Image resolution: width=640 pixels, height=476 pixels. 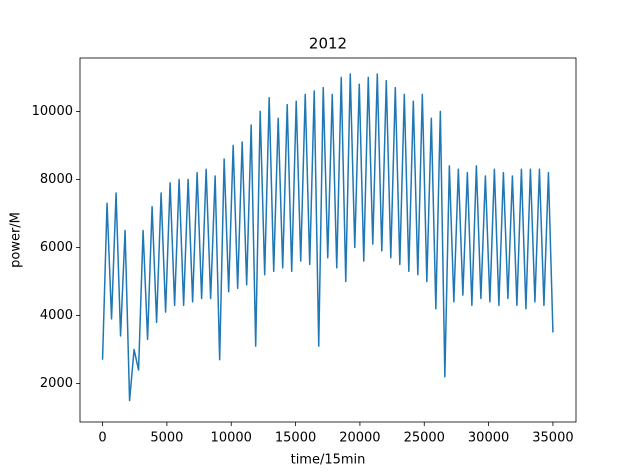 I want to click on y-axis-label: power/M, so click(x=16, y=240).